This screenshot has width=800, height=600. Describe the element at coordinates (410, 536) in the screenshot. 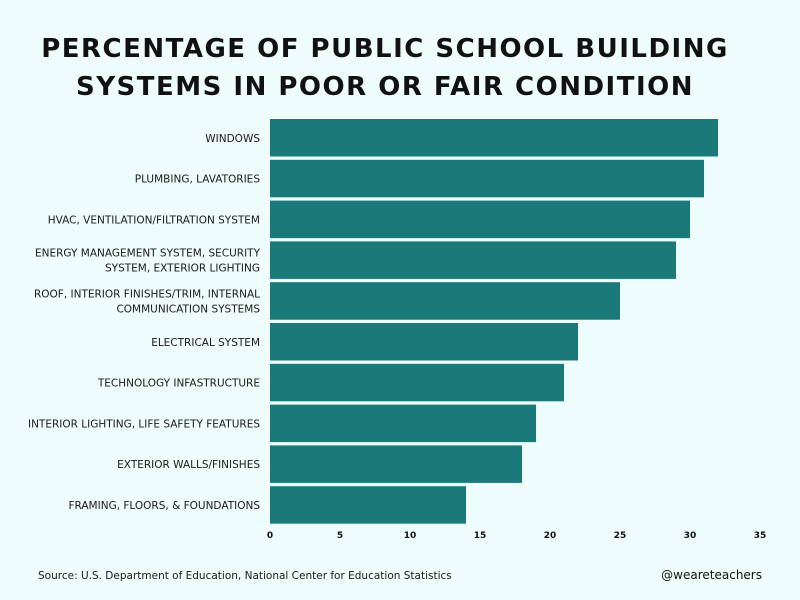

I see `x-tick-label-2: 10` at that location.